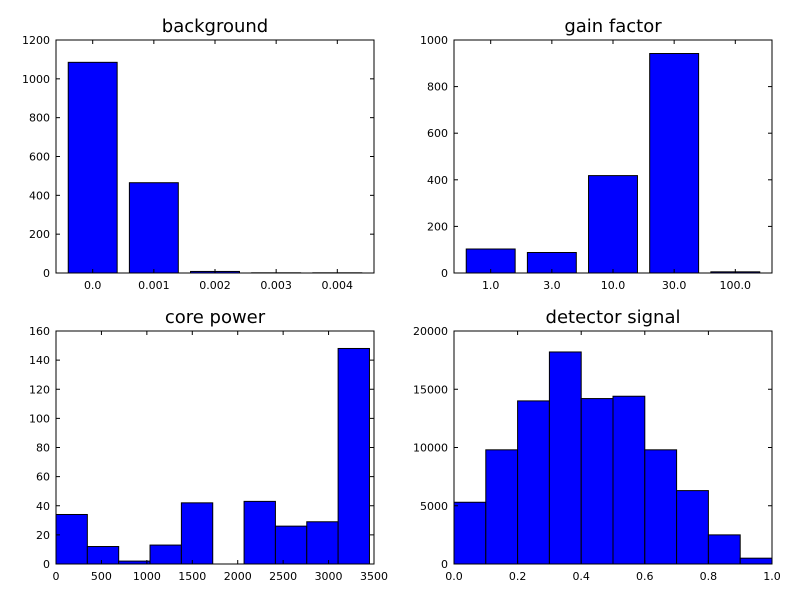  What do you see at coordinates (43, 506) in the screenshot?
I see `y-tick-label: 40` at bounding box center [43, 506].